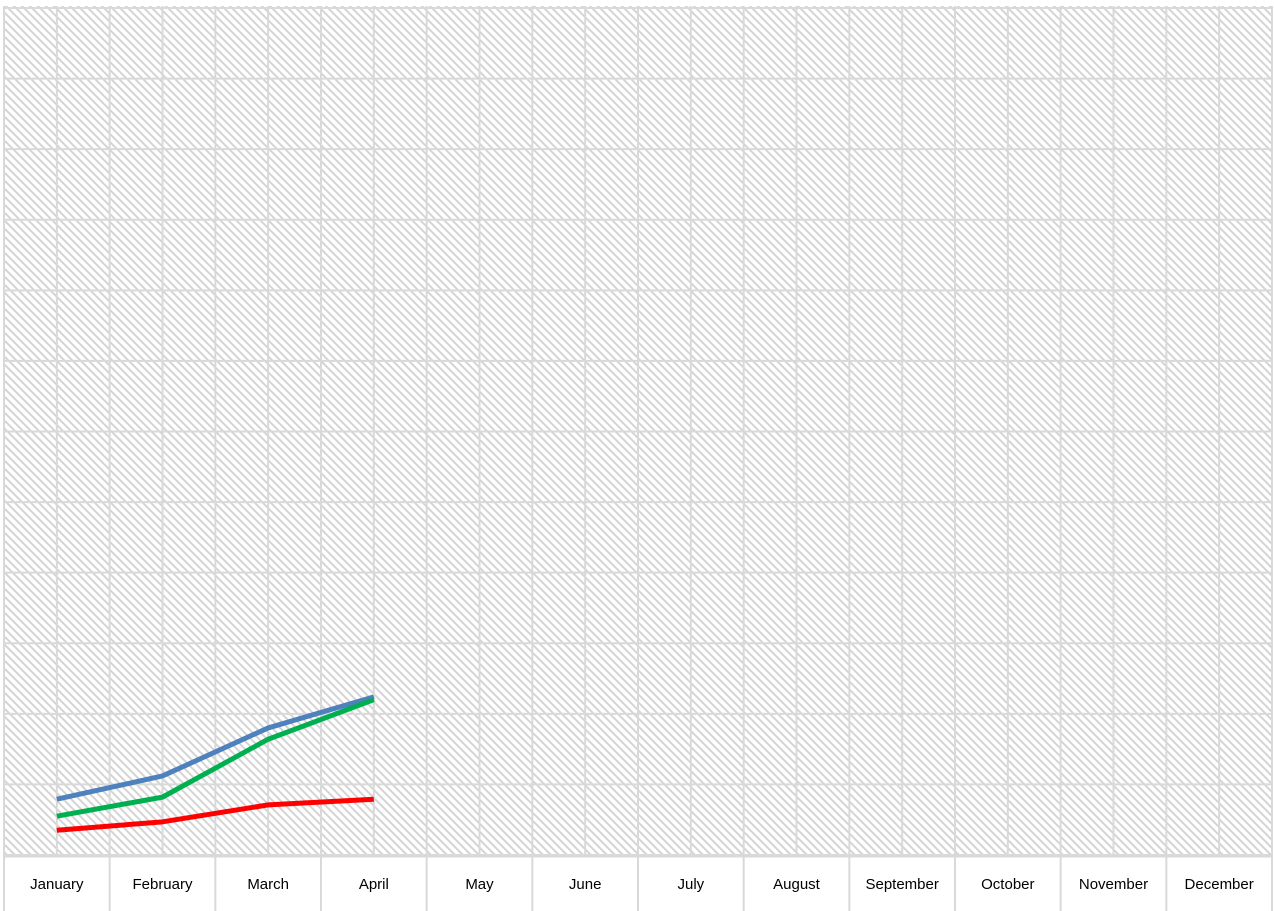 The image size is (1274, 911). What do you see at coordinates (57, 884) in the screenshot?
I see `x-tick-label: January` at bounding box center [57, 884].